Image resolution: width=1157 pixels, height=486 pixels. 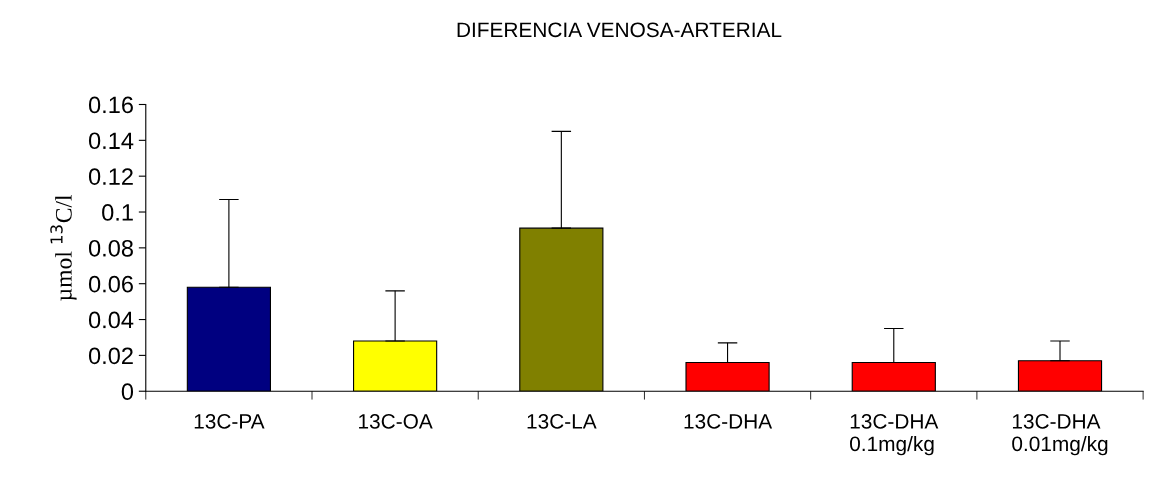 What do you see at coordinates (396, 421) in the screenshot?
I see `x-tick-label: 13C-OA` at bounding box center [396, 421].